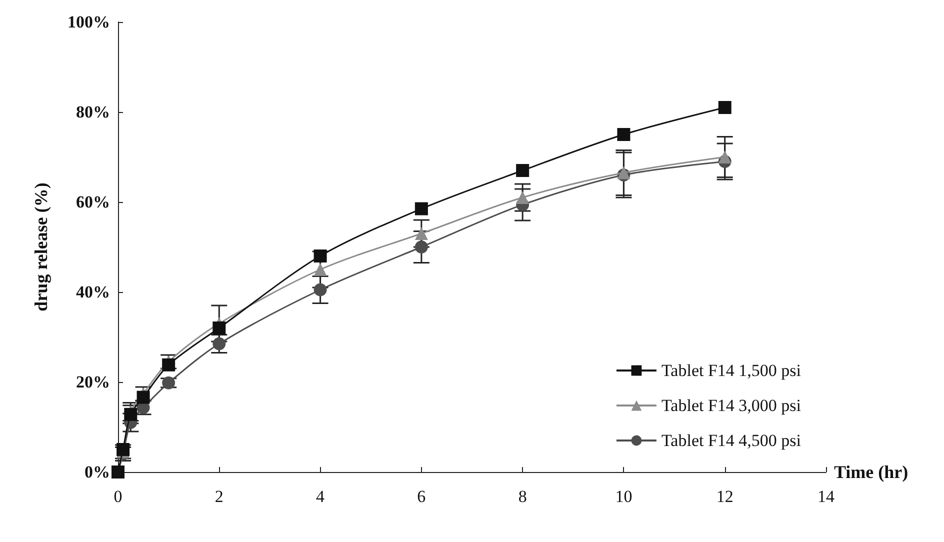  Describe the element at coordinates (871, 472) in the screenshot. I see `x-axis-title: Time (hr)` at that location.